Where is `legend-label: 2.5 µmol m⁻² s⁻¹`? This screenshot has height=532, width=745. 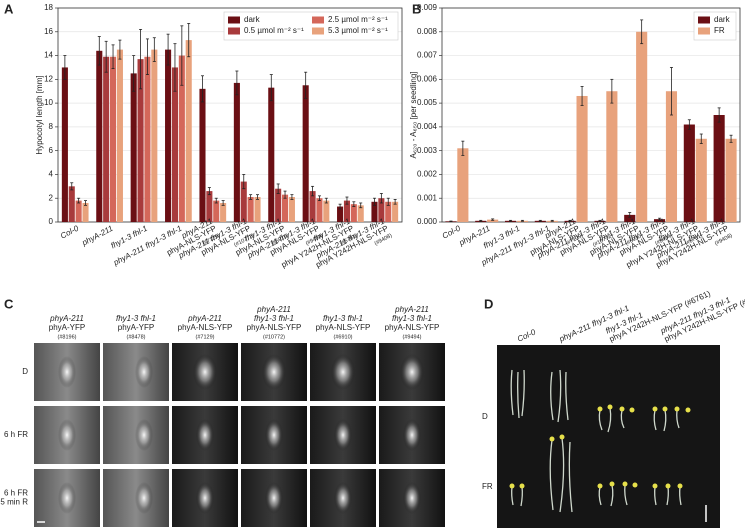
legend-label: 2.5 µmol m⁻² s⁻¹ is located at coordinates (358, 19).